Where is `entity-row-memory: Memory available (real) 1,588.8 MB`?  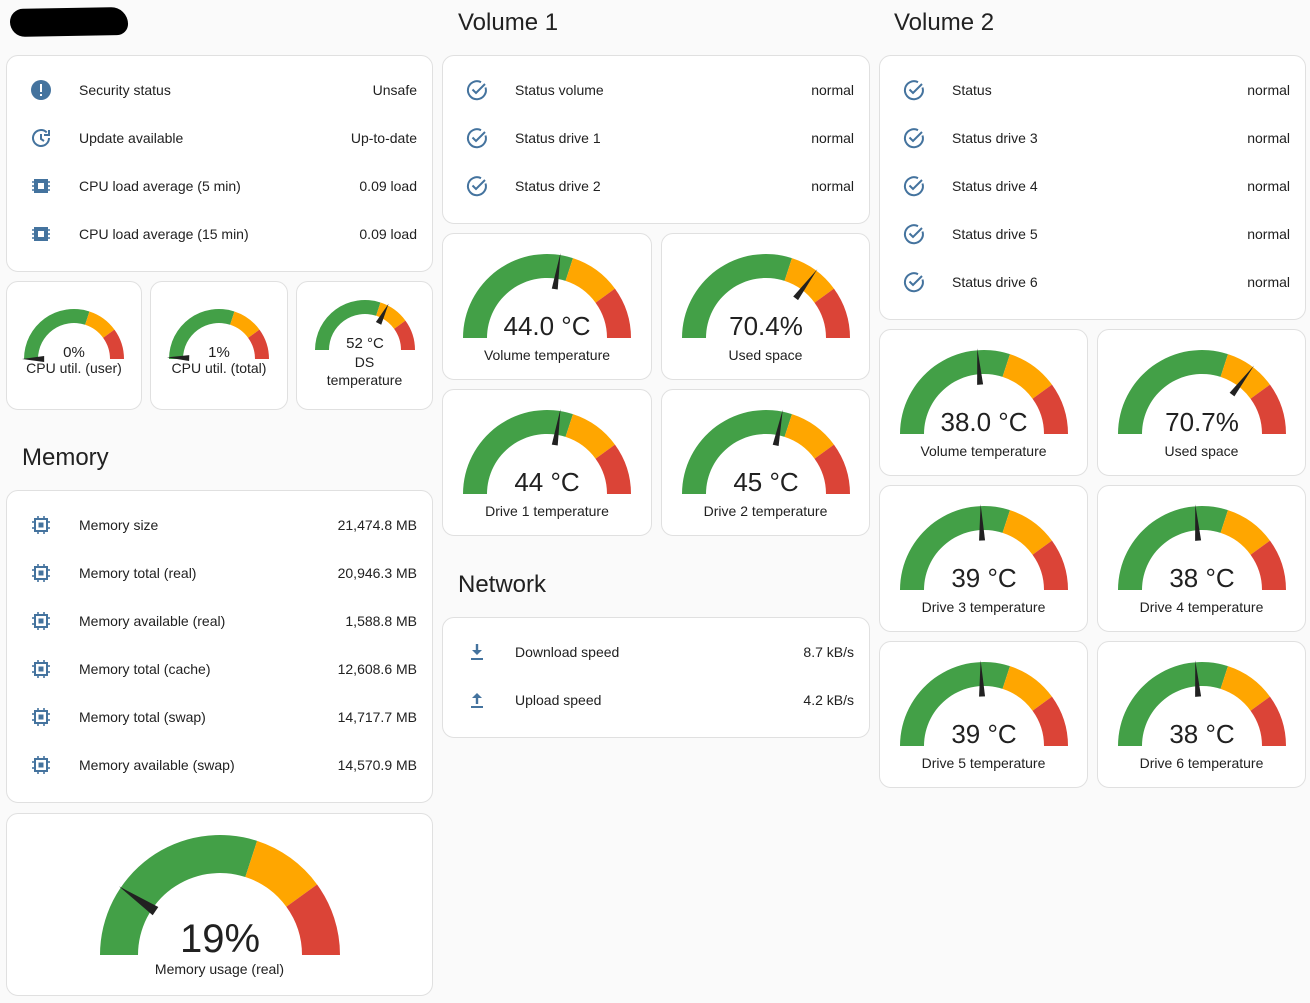
entity-row-memory: Memory available (real) 1,588.8 MB is located at coordinates (219, 621).